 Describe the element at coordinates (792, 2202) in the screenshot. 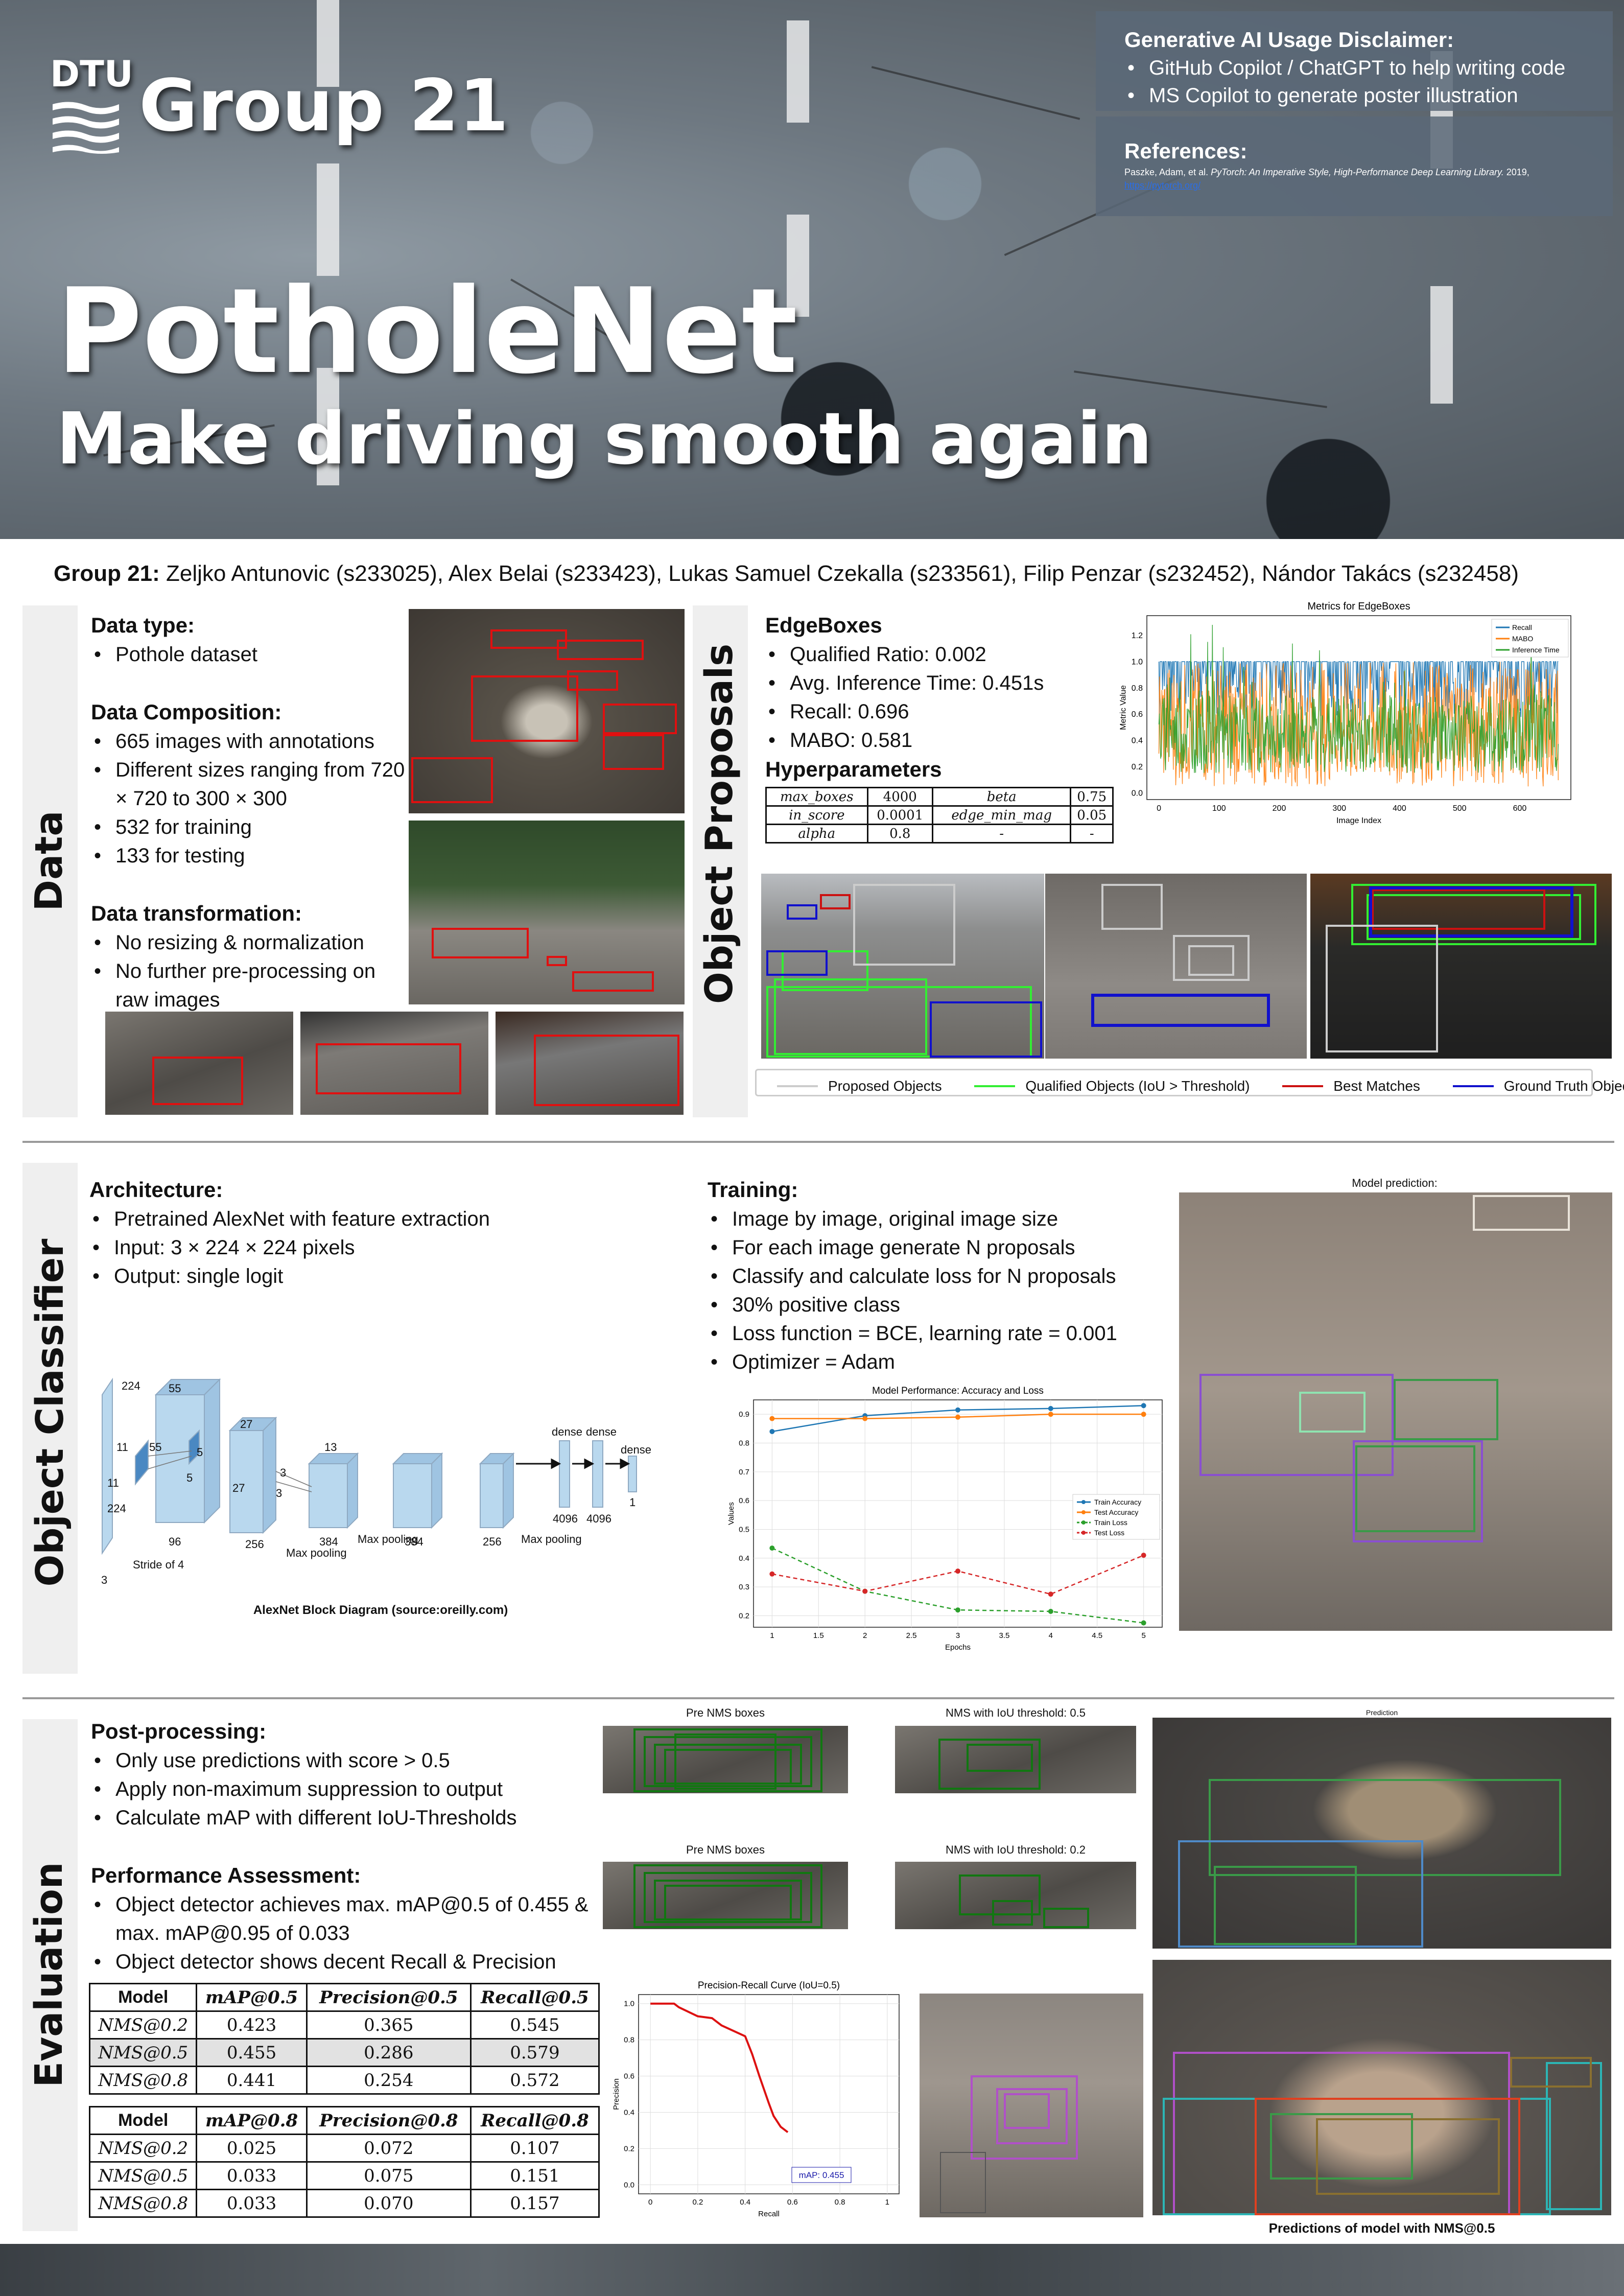

I see `x-tick-label: 0.6` at that location.